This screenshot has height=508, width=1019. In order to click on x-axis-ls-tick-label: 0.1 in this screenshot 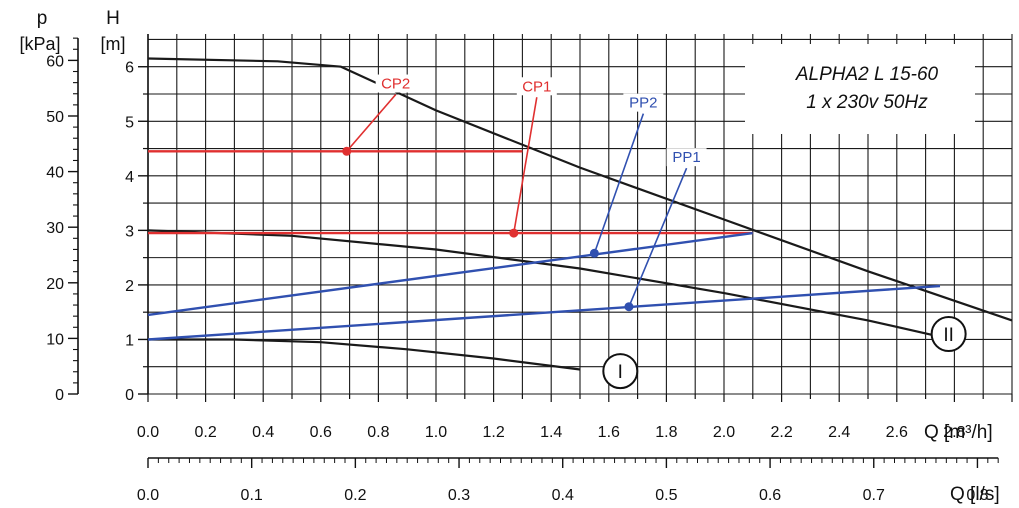, I will do `click(252, 495)`.